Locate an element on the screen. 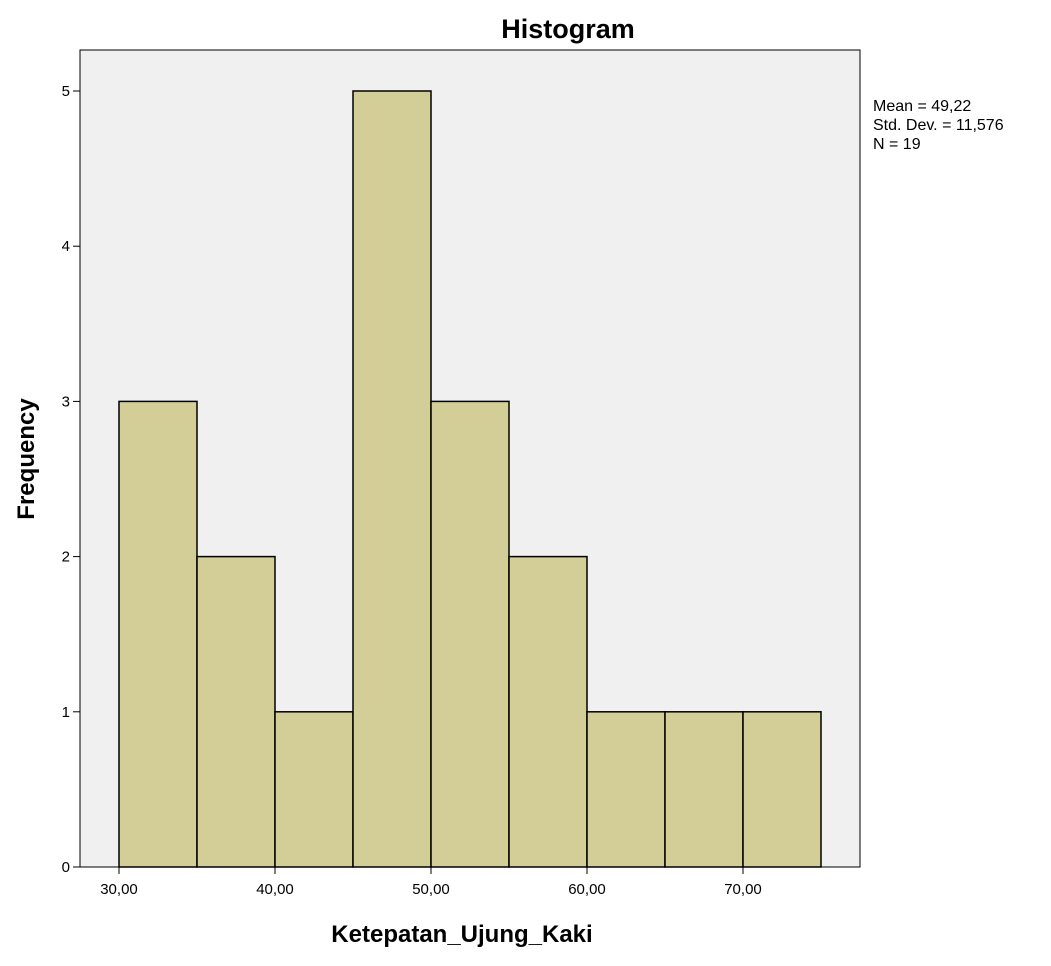 The image size is (1051, 966). stats-mean: Mean = 49,22 is located at coordinates (922, 106).